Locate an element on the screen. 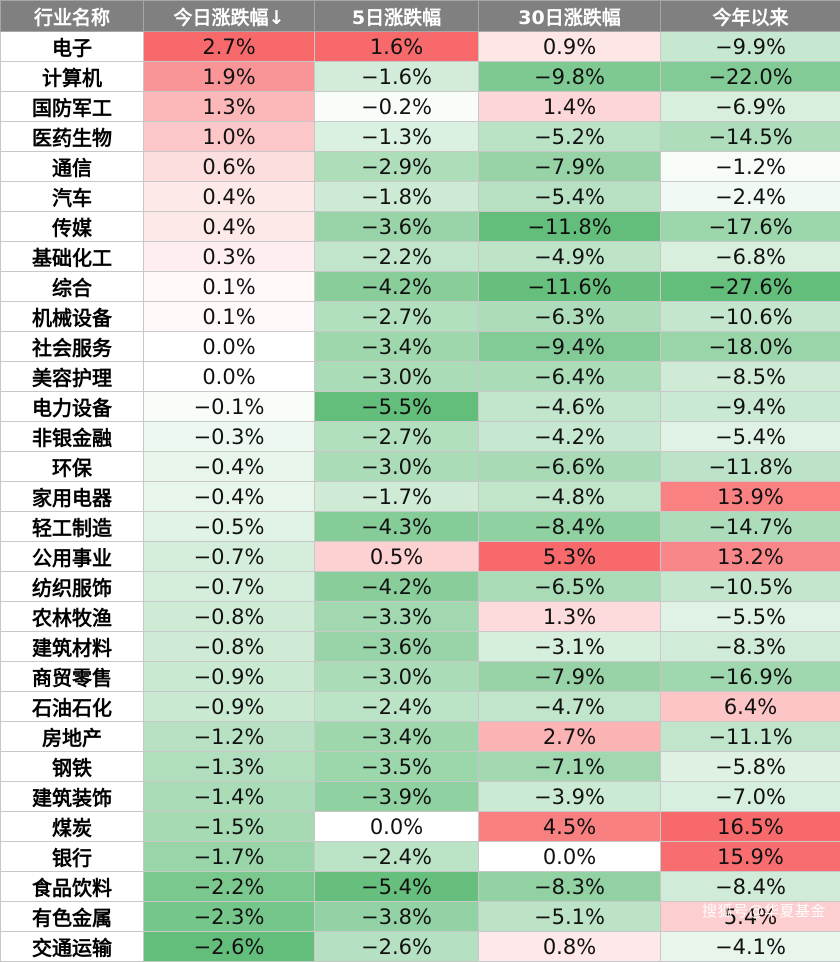 The image size is (840, 962). table-row: 电力设备−0.1%−5.5%−4.6%−9.4% is located at coordinates (420, 407).